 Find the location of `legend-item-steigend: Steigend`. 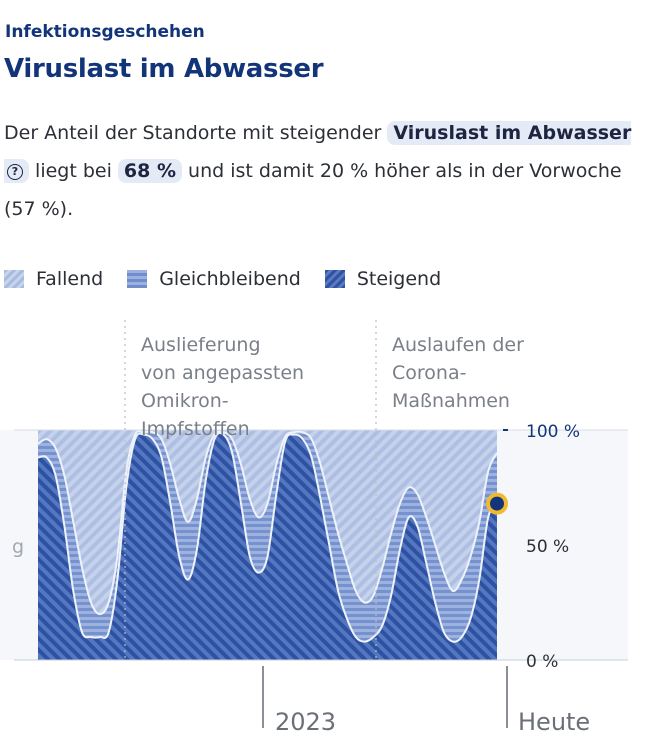

legend-item-steigend: Steigend is located at coordinates (383, 279).